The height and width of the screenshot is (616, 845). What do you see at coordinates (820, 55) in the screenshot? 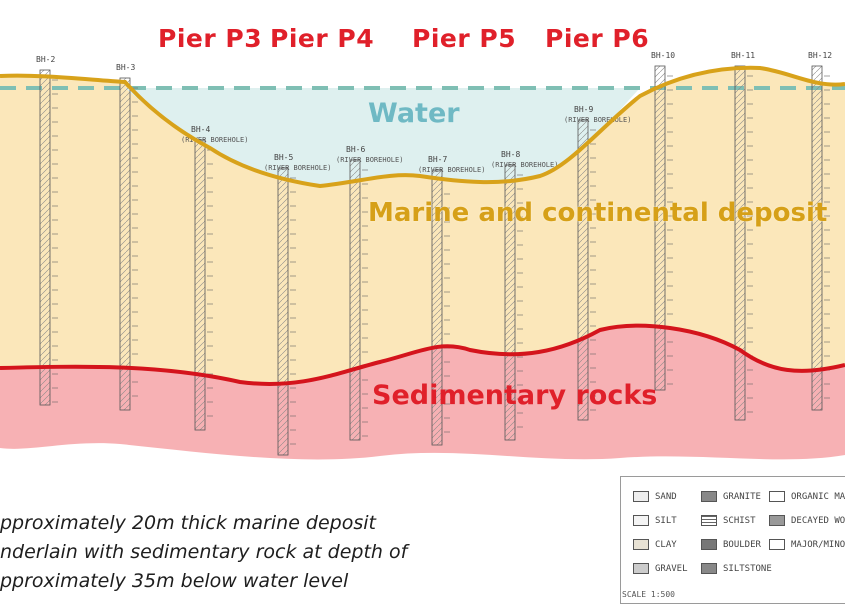
I see `borehole-label: BH-12` at bounding box center [820, 55].